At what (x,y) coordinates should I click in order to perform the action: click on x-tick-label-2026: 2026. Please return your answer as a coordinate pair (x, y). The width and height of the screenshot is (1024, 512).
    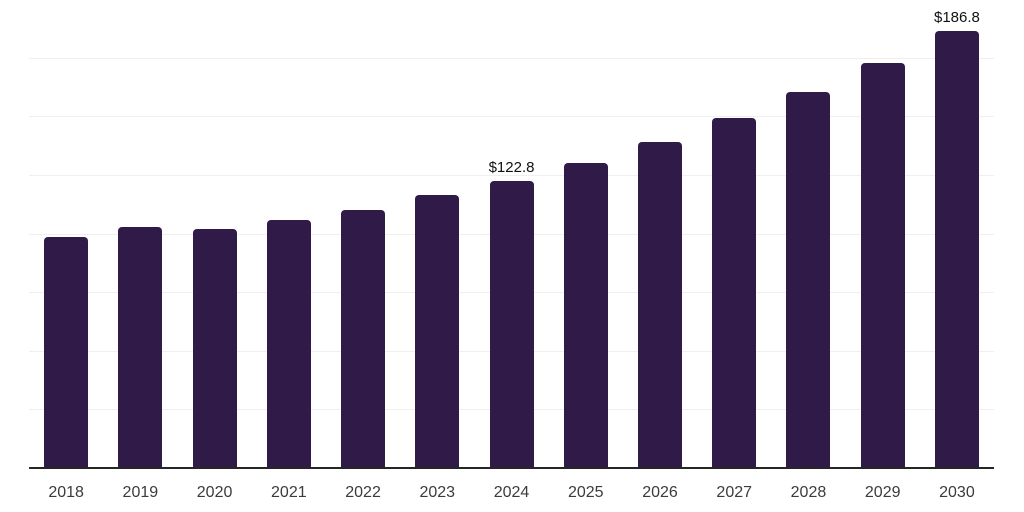
    Looking at the image, I should click on (660, 492).